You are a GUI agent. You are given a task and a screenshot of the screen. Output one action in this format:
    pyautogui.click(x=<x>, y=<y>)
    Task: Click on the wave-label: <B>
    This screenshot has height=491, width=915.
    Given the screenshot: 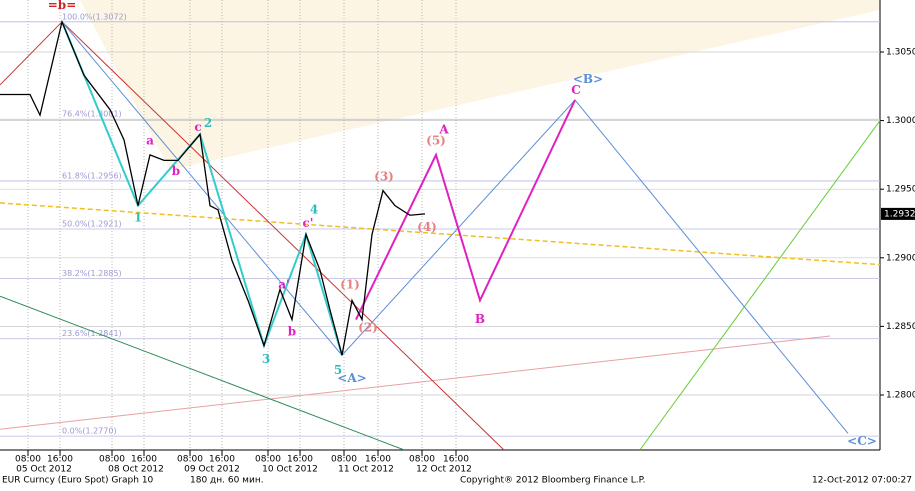 What is the action you would take?
    pyautogui.click(x=588, y=79)
    